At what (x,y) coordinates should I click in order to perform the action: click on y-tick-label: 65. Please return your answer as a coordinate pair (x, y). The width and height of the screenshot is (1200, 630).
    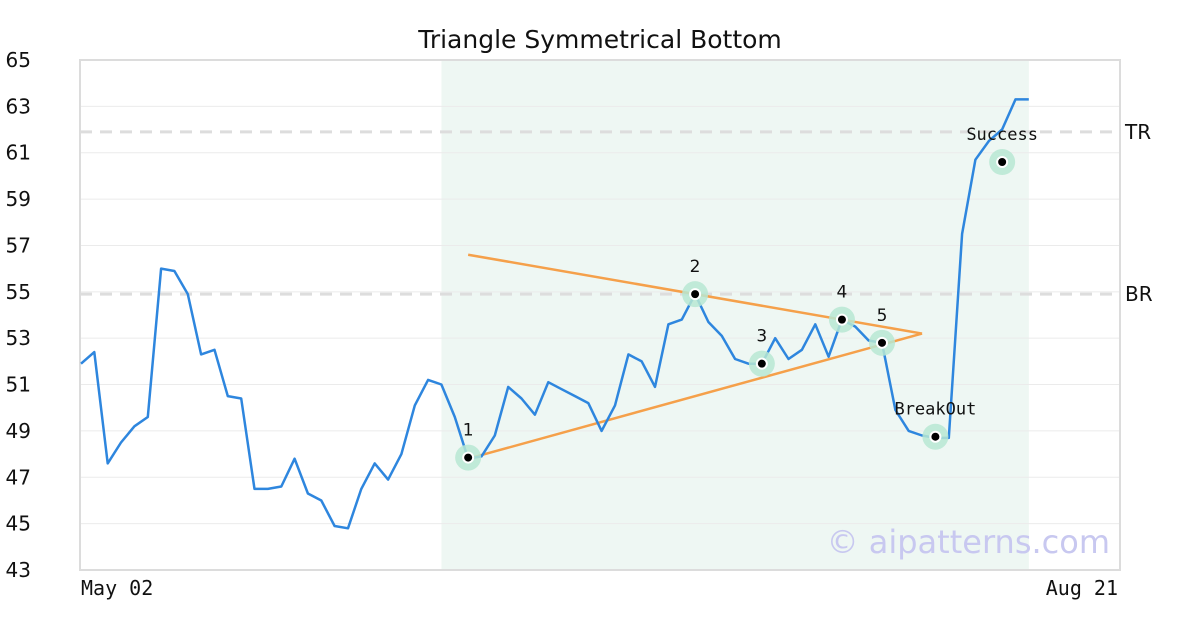
    Looking at the image, I should click on (18, 60).